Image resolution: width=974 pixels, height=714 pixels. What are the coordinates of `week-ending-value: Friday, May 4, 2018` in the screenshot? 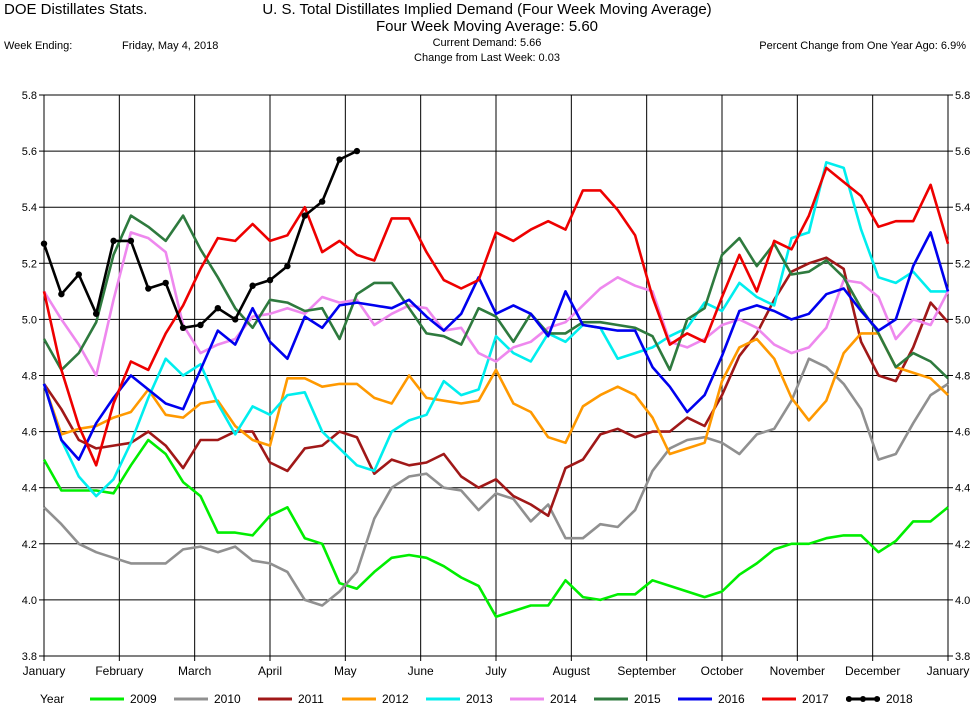 It's located at (170, 46).